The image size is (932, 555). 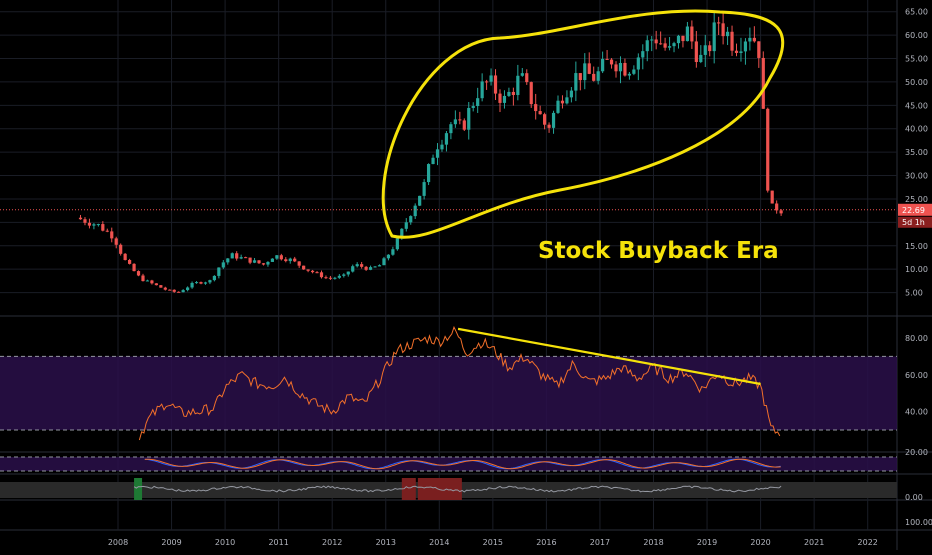 I want to click on price-tick-label: 55.00, so click(x=916, y=59).